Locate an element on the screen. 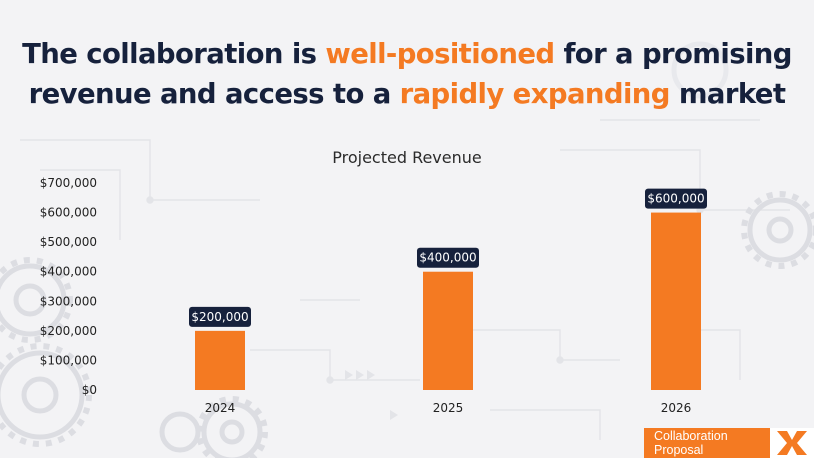  y-tick-label: $200,000 is located at coordinates (68, 331).